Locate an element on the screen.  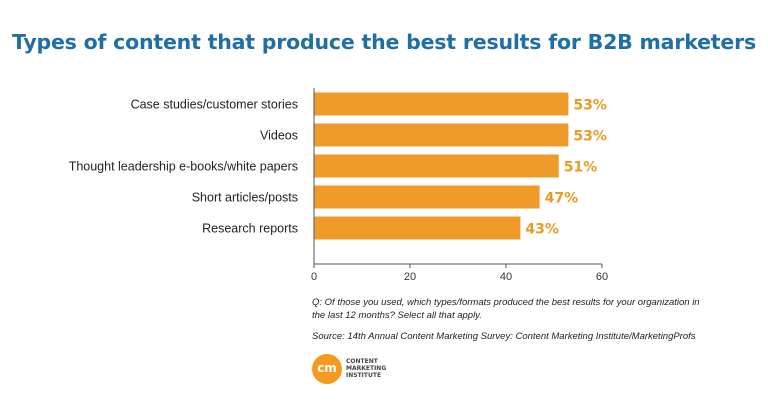
cmi-logo: cm CONTENT MARKETING INSTITUTE is located at coordinates (357, 369).